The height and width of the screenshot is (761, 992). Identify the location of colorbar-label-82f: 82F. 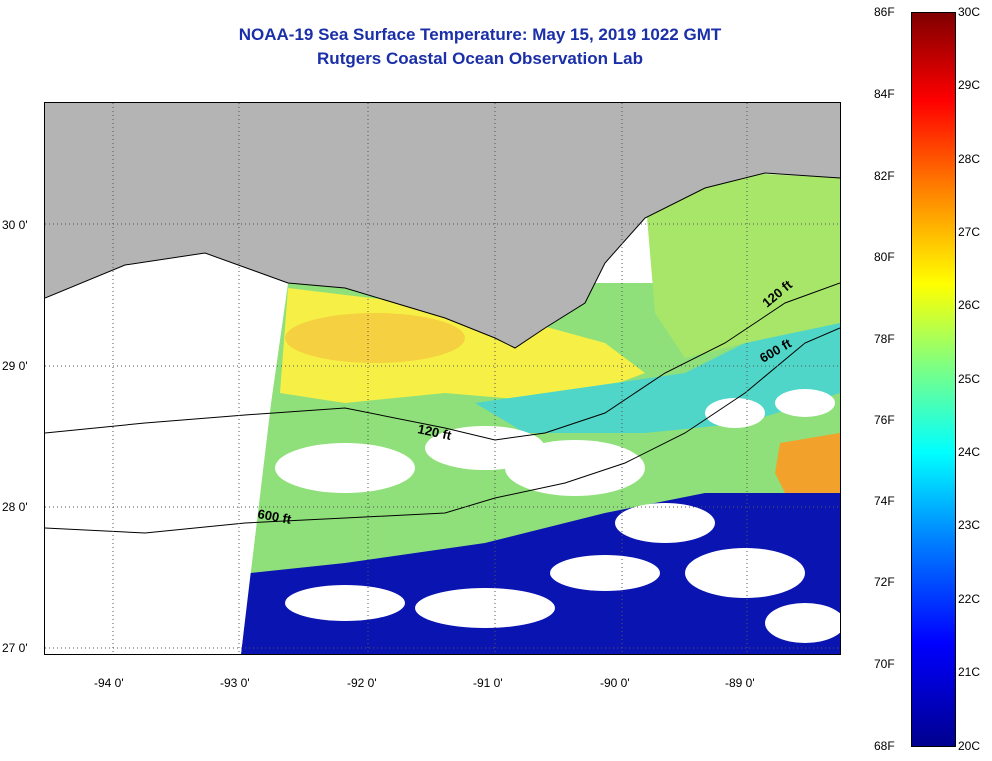
(884, 176).